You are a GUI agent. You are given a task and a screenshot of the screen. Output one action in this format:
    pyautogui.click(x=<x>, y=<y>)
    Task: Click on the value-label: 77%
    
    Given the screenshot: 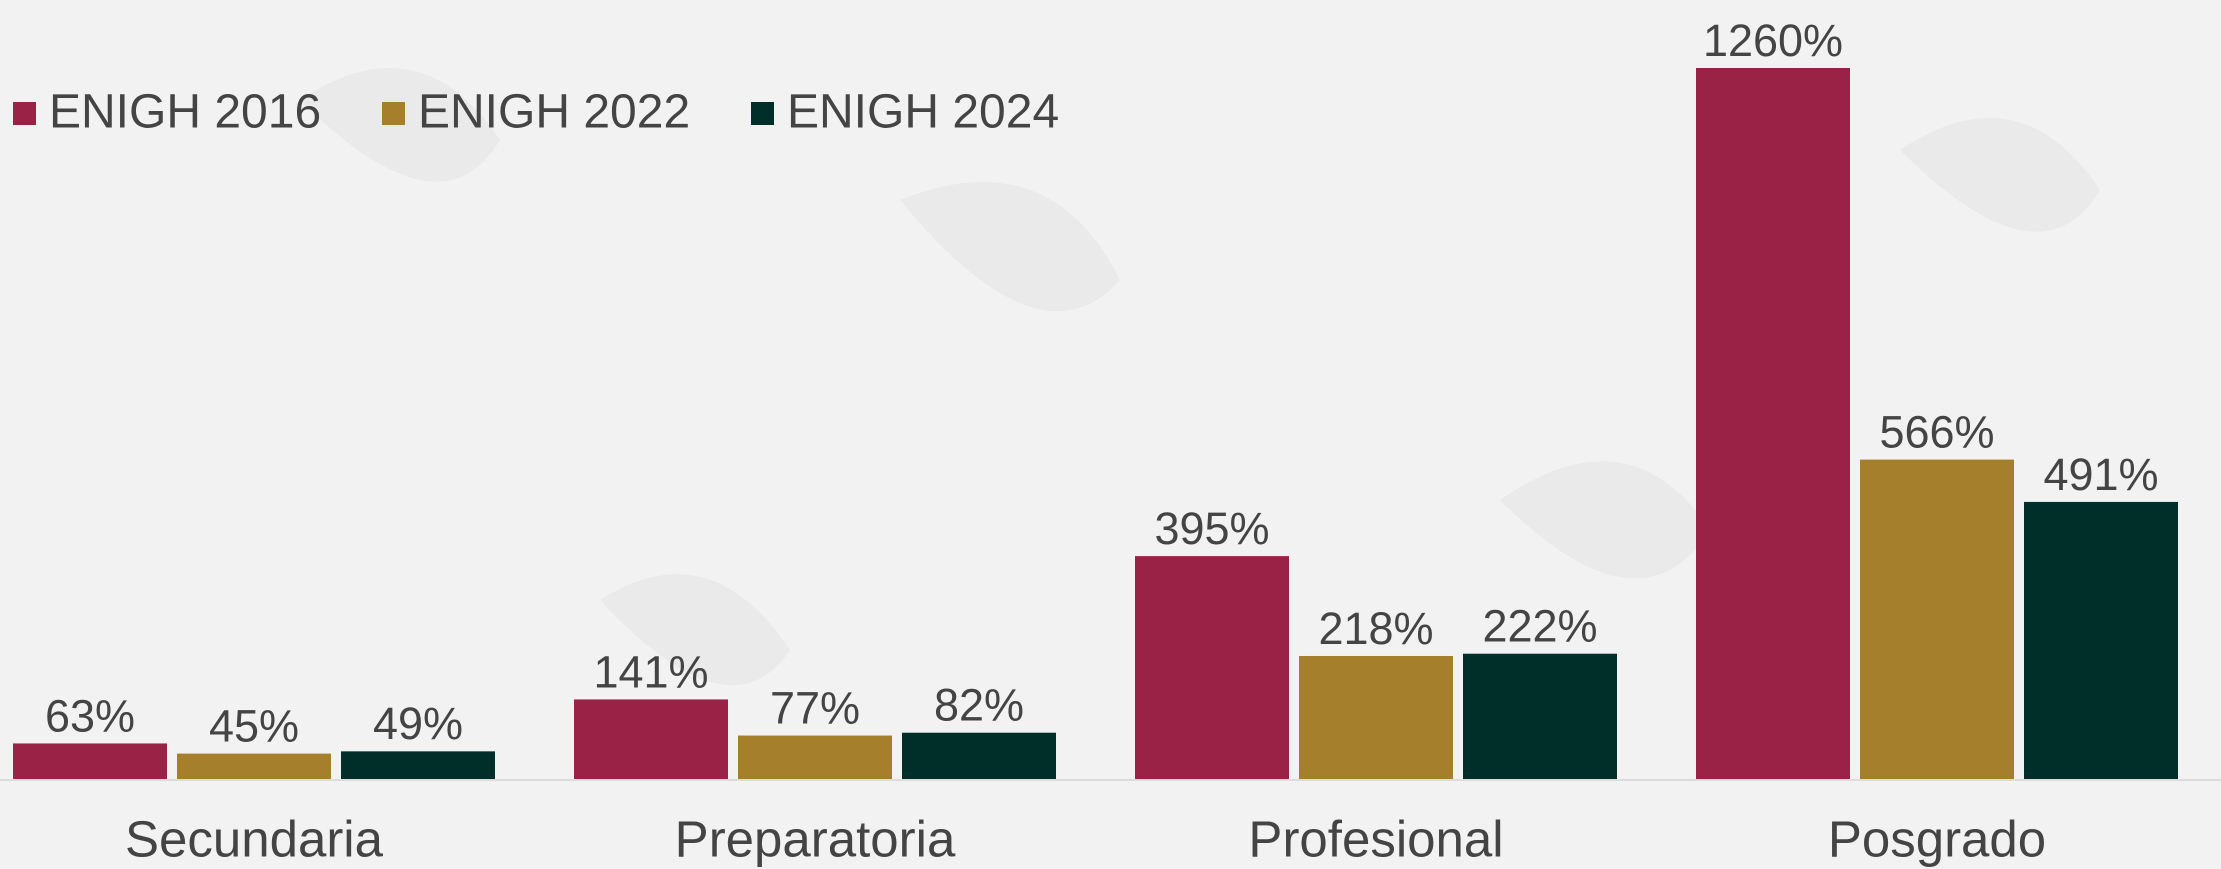 What is the action you would take?
    pyautogui.click(x=815, y=707)
    